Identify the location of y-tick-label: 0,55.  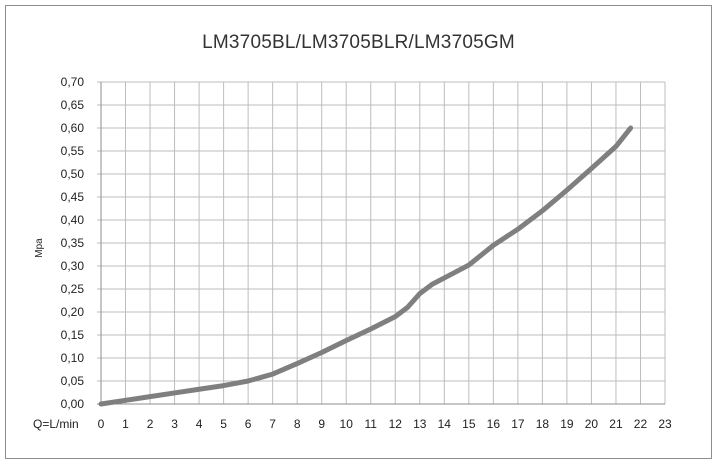
(73, 151).